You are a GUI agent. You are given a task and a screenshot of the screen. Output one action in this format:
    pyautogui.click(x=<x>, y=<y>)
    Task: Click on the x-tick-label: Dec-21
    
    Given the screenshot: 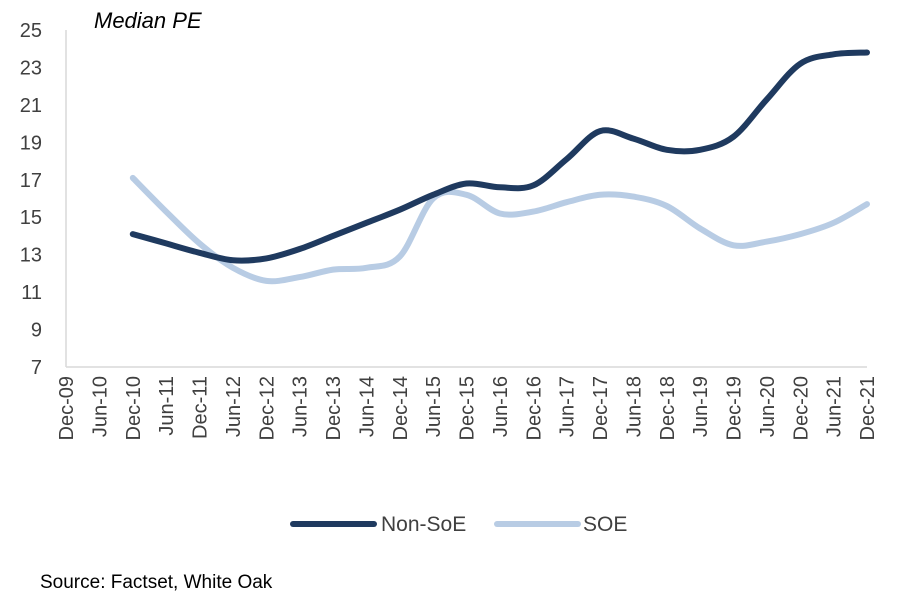 What is the action you would take?
    pyautogui.click(x=868, y=408)
    